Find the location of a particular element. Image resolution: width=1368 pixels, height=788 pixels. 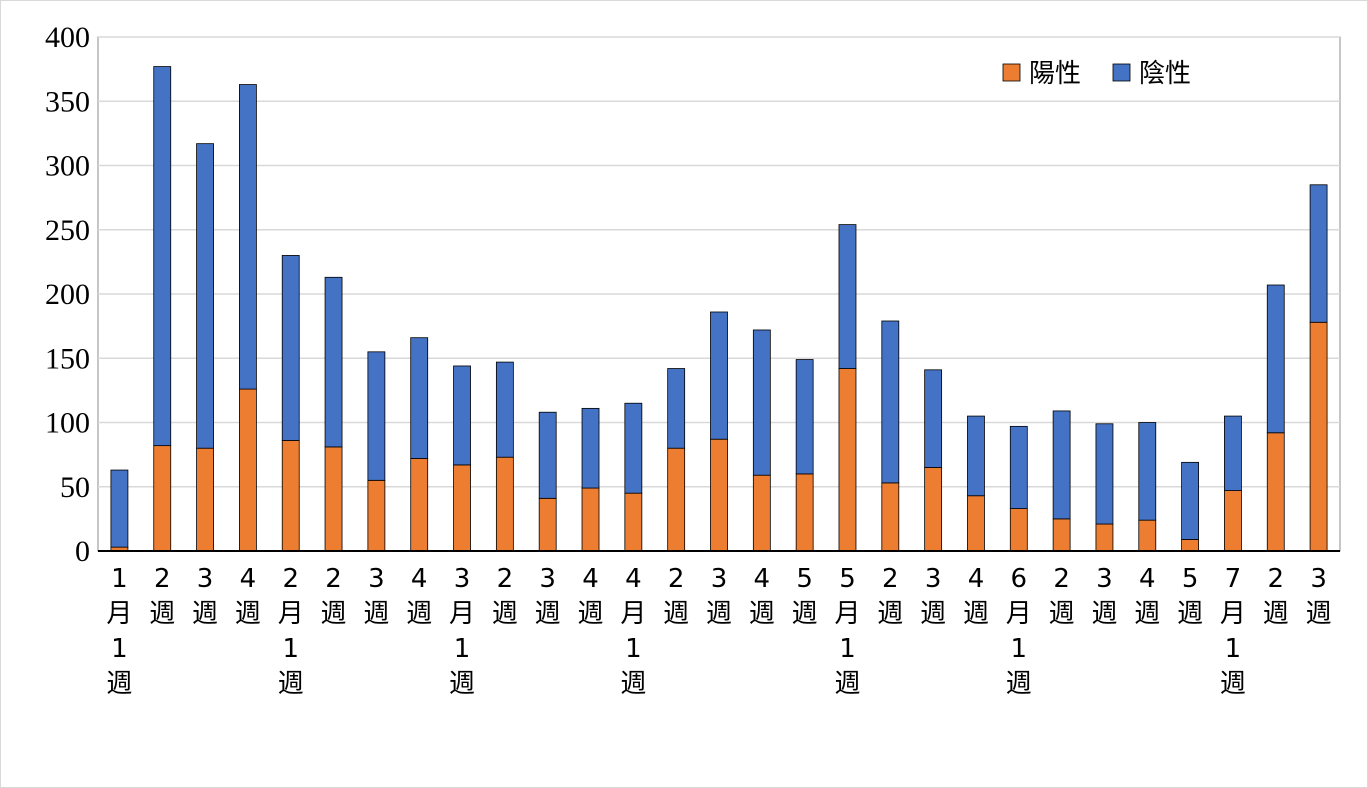

y-tick-label: 200 is located at coordinates (67, 294).